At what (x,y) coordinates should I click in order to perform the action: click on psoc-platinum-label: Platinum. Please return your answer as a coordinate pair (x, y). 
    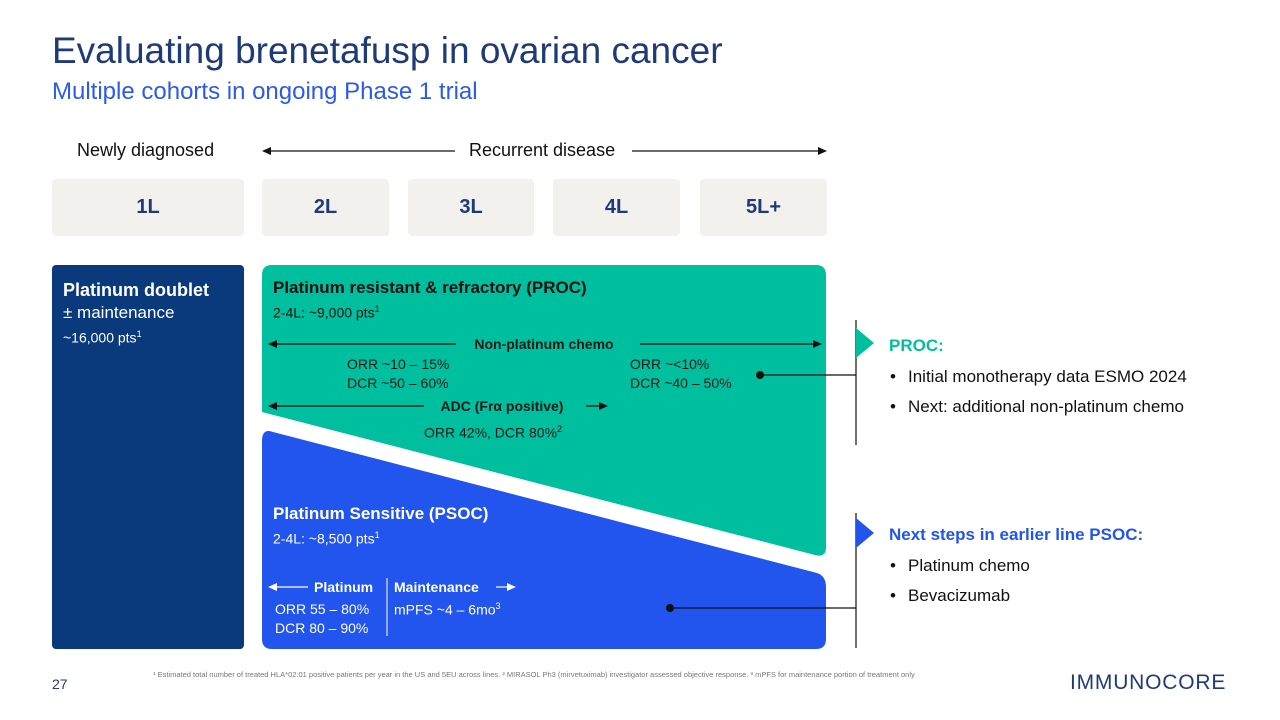
    Looking at the image, I should click on (344, 587).